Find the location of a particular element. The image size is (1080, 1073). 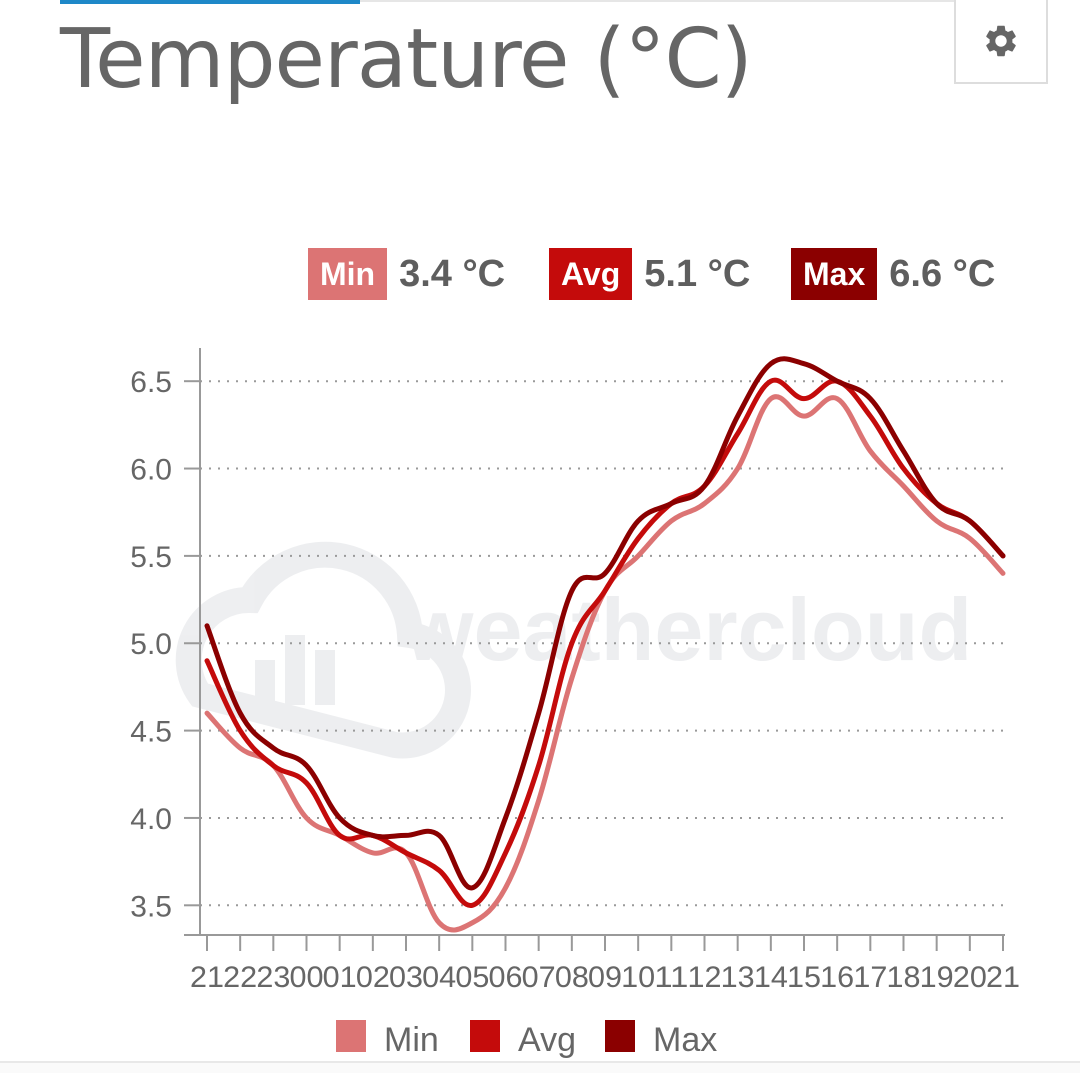

legend-label-max: Max is located at coordinates (685, 1040).